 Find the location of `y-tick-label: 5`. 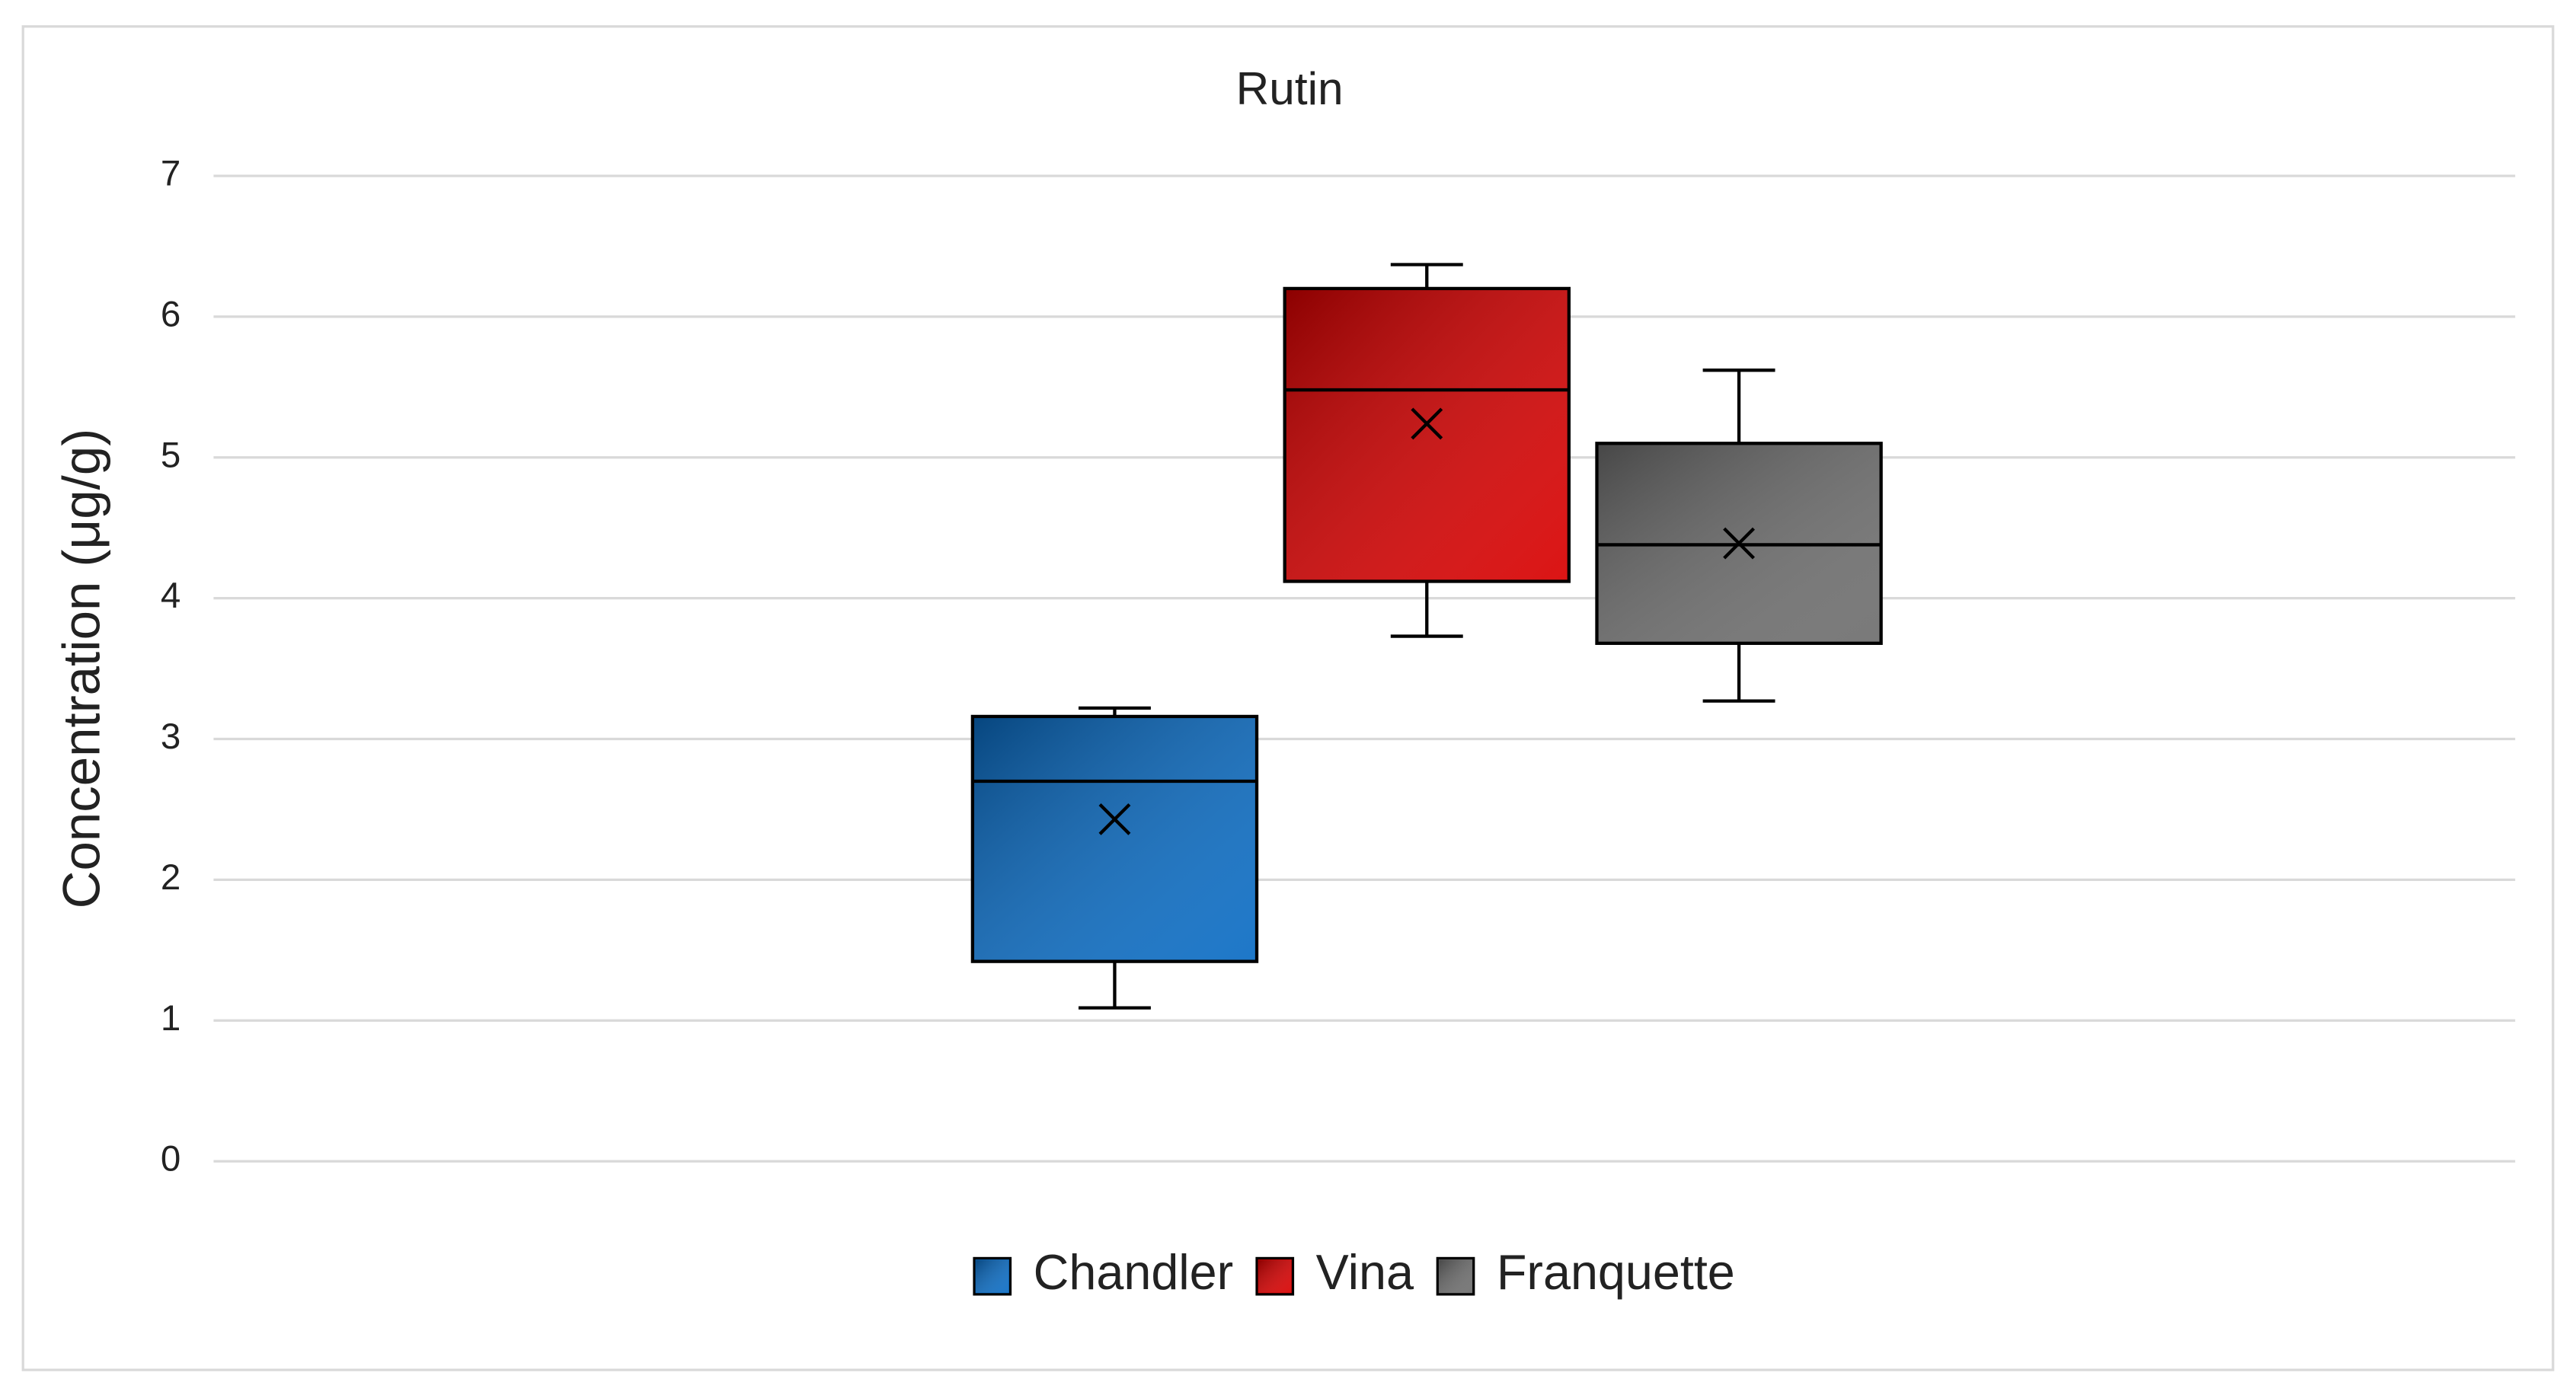

y-tick-label: 5 is located at coordinates (171, 455).